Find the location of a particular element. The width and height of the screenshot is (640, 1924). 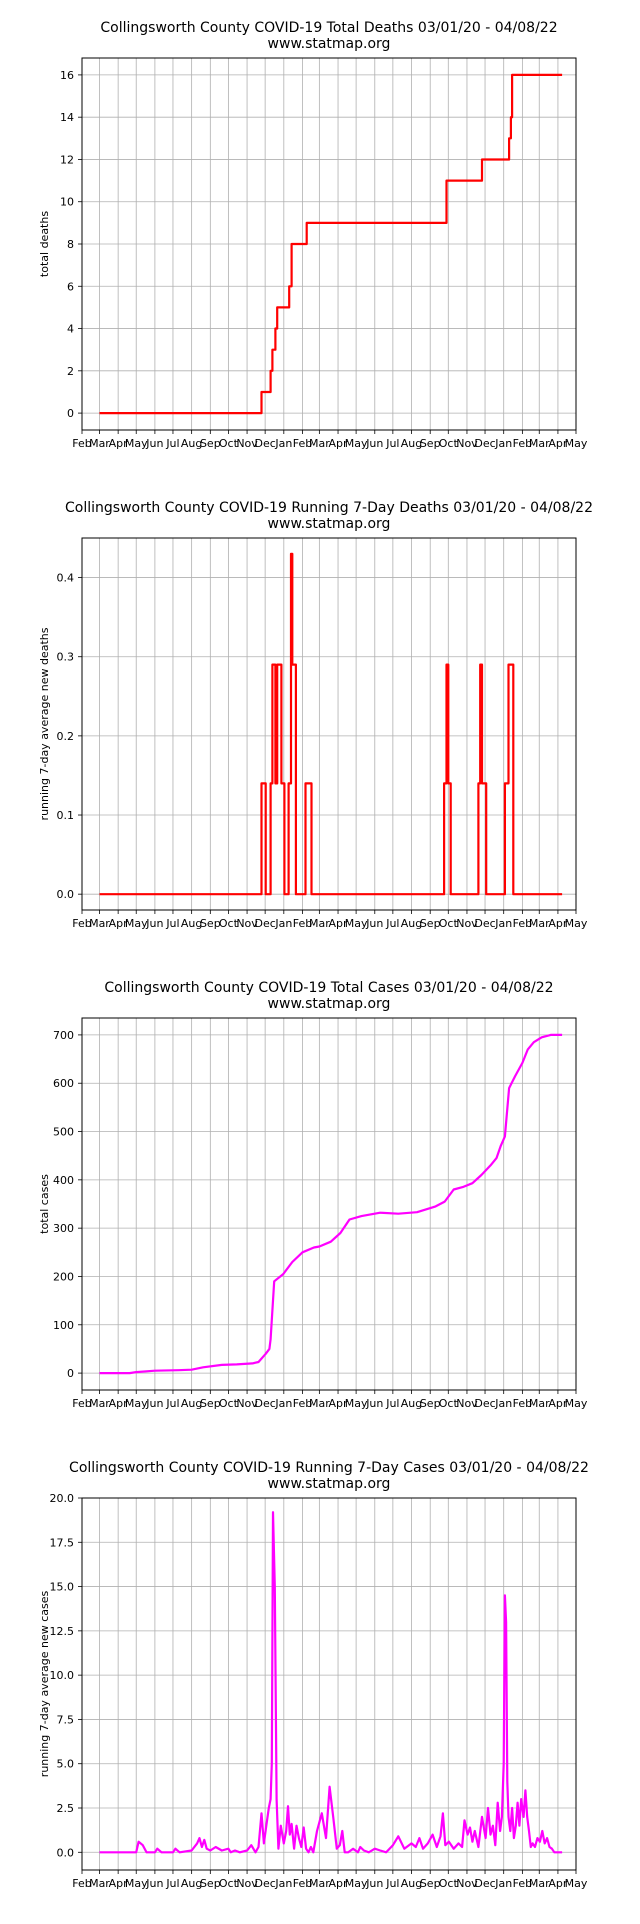

y-tick-label: 17.5 is located at coordinates (62, 1542).